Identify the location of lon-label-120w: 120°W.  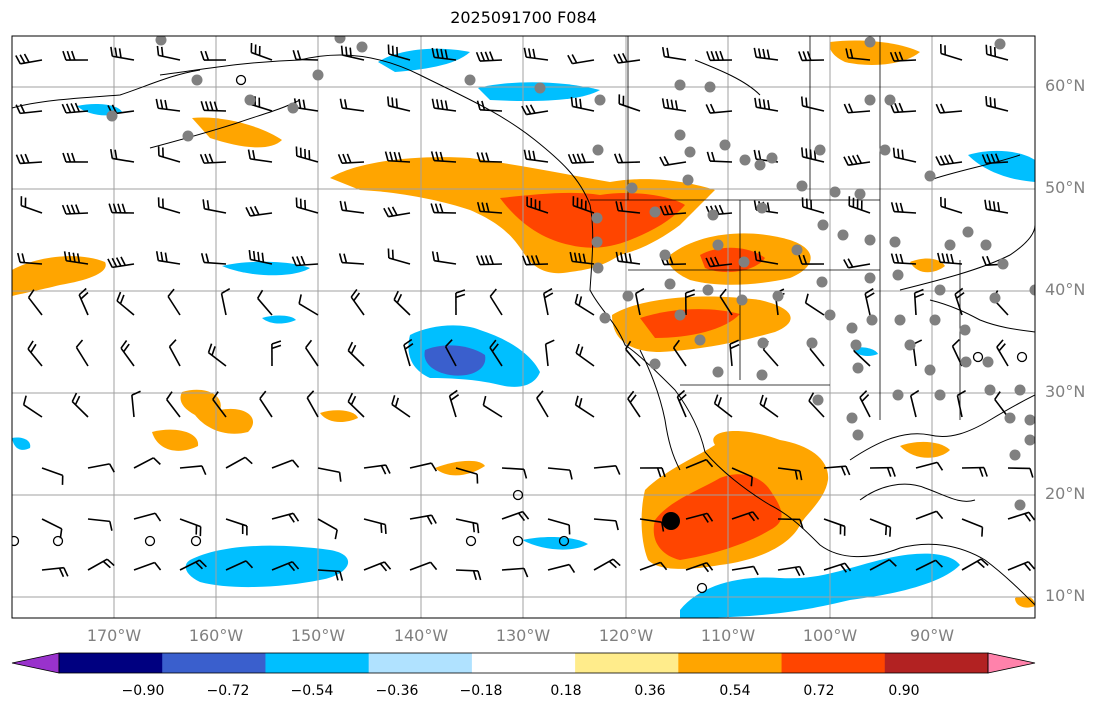
(626, 635).